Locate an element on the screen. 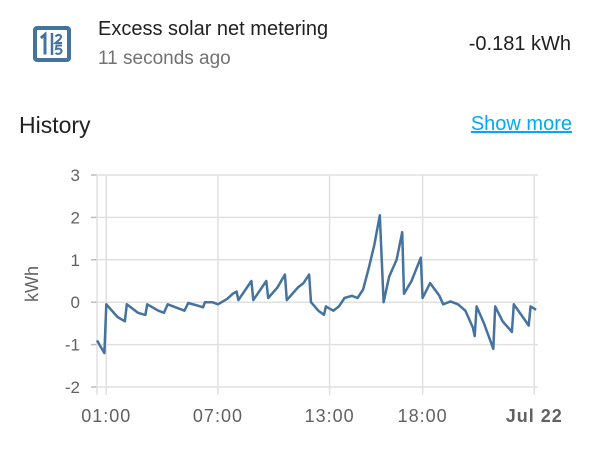 The height and width of the screenshot is (450, 611). y-tick-label: -1 is located at coordinates (72, 345).